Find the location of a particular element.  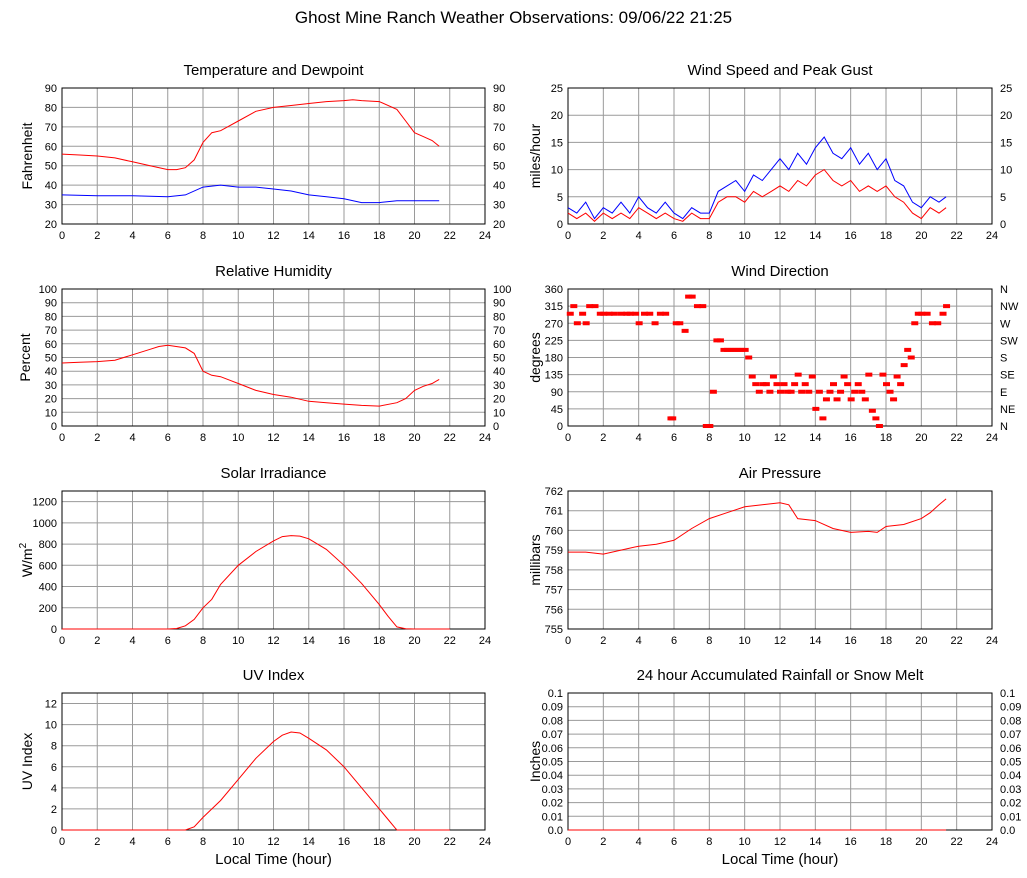

uv-xlabel: Local Time (hour) is located at coordinates (273, 859).